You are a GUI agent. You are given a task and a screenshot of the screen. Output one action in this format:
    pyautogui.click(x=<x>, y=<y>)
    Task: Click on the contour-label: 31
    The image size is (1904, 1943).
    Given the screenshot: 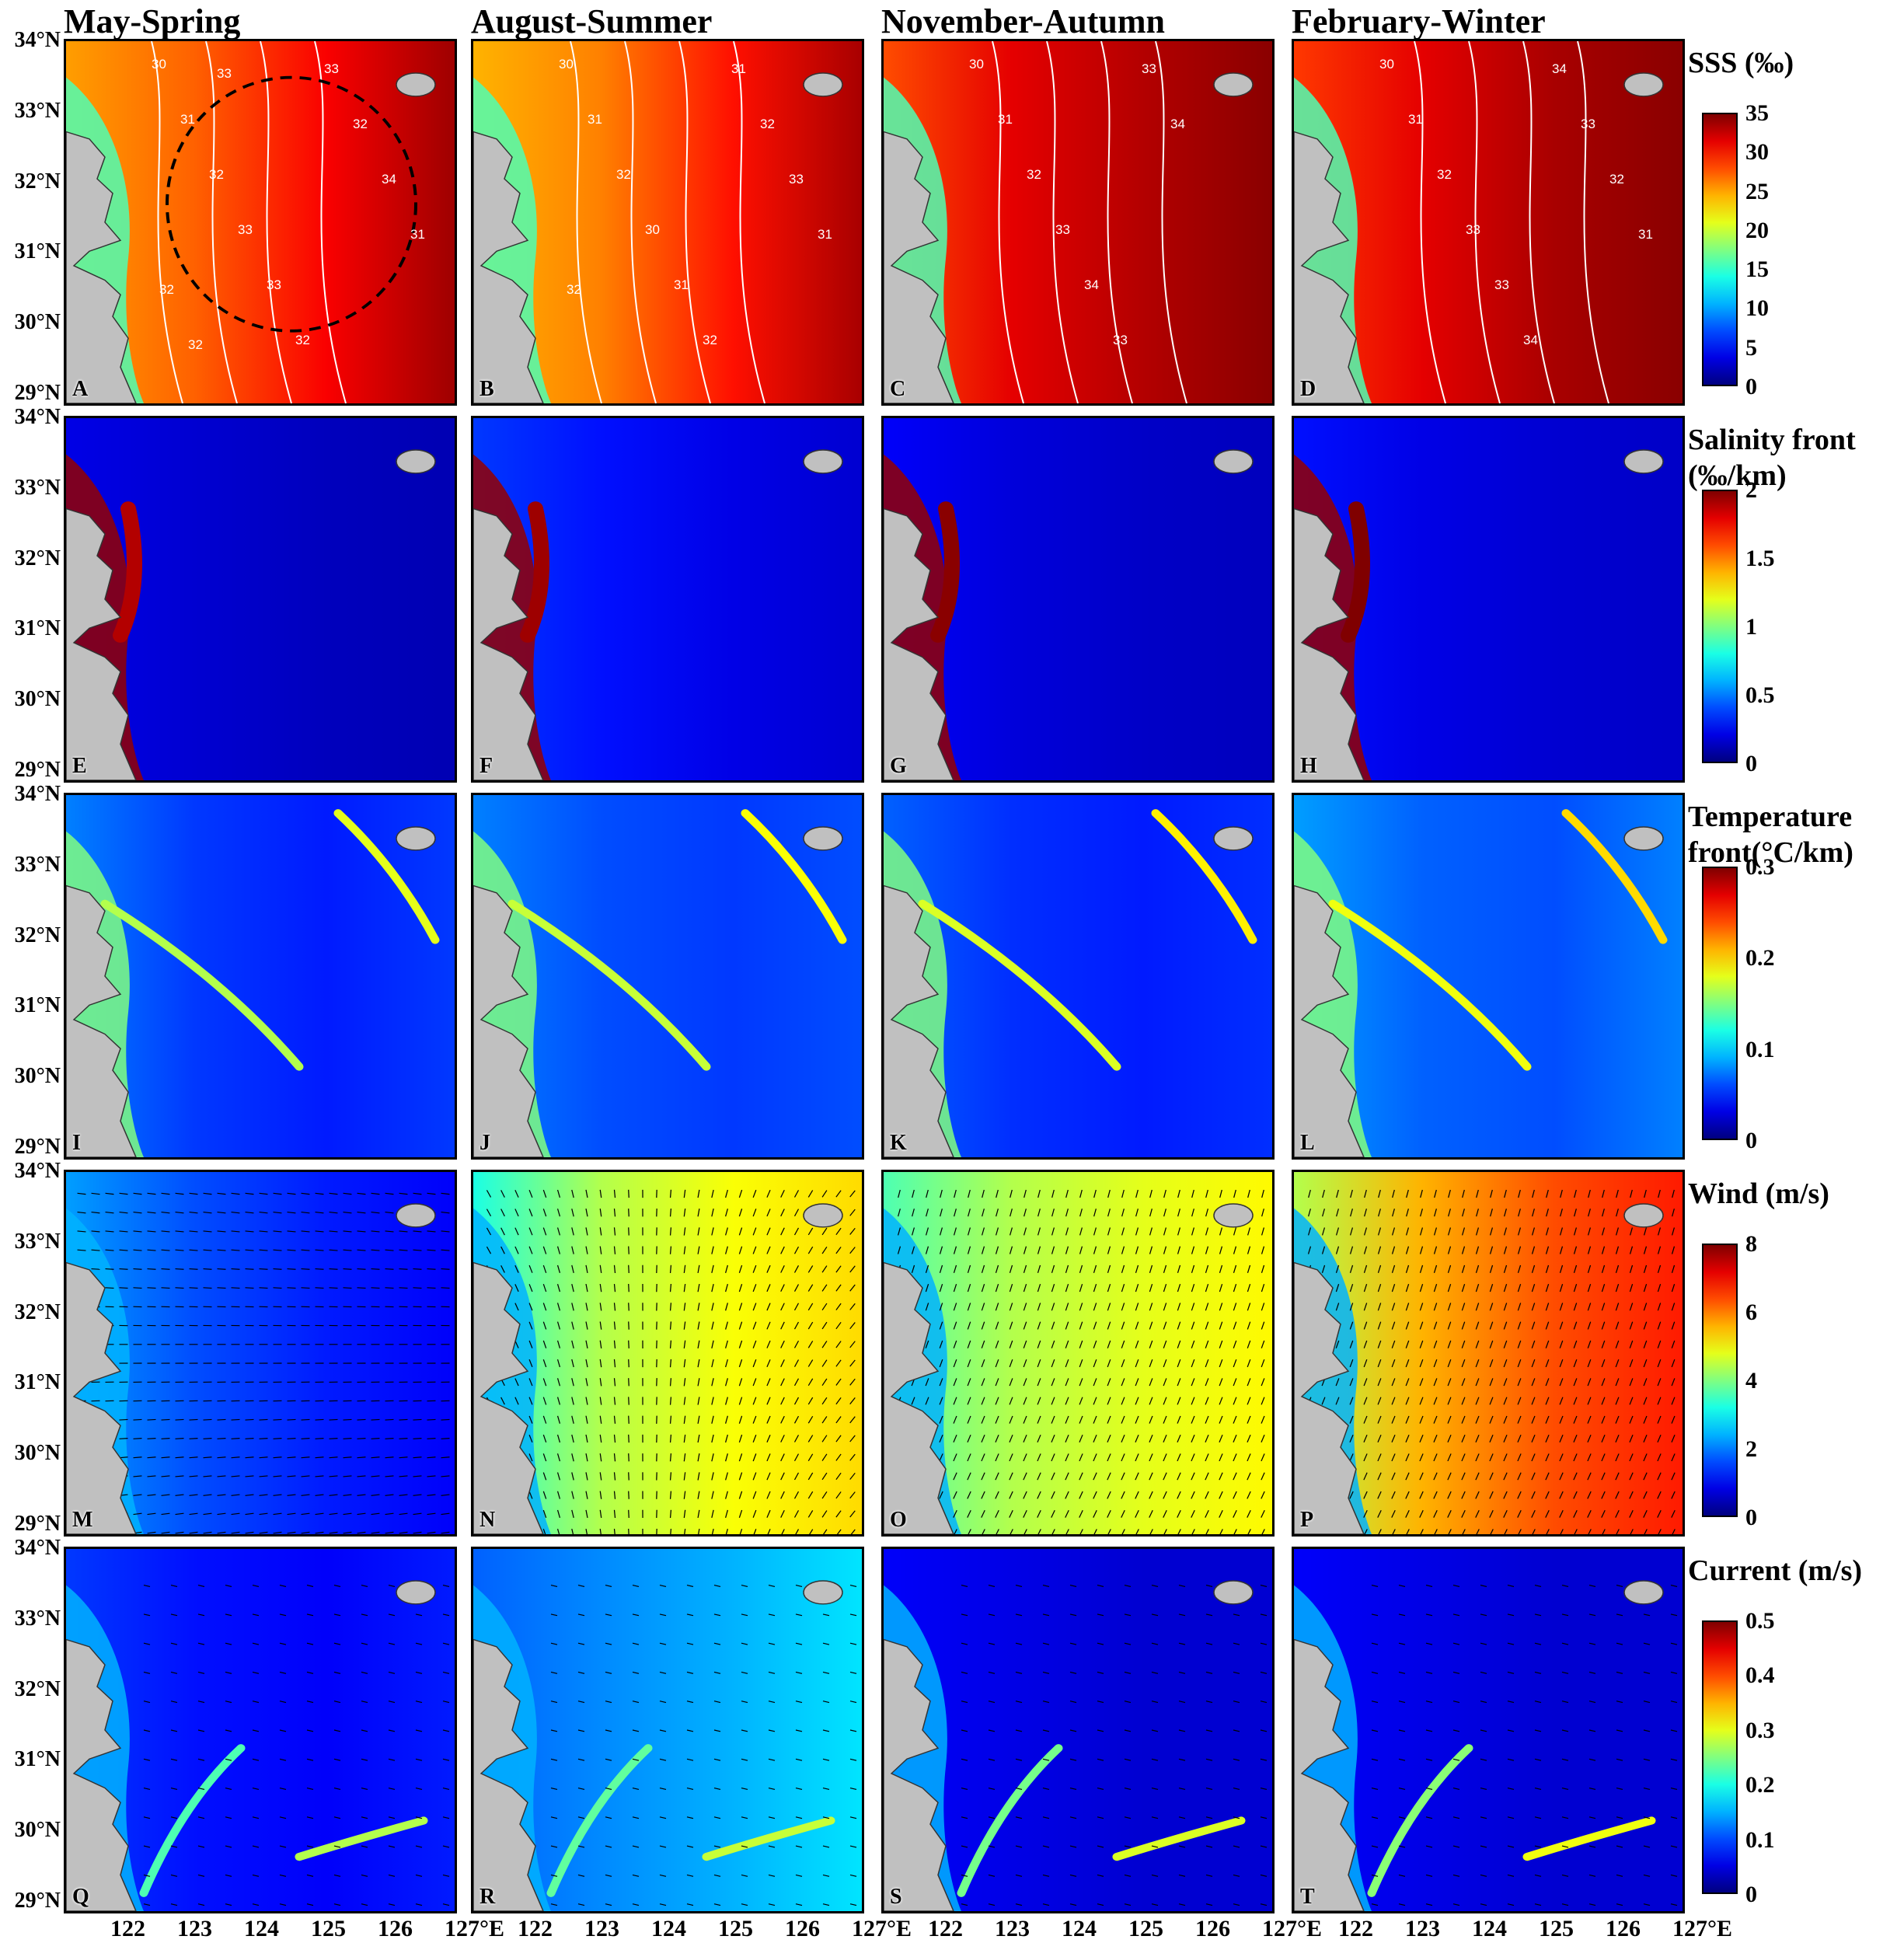 What is the action you would take?
    pyautogui.click(x=738, y=68)
    